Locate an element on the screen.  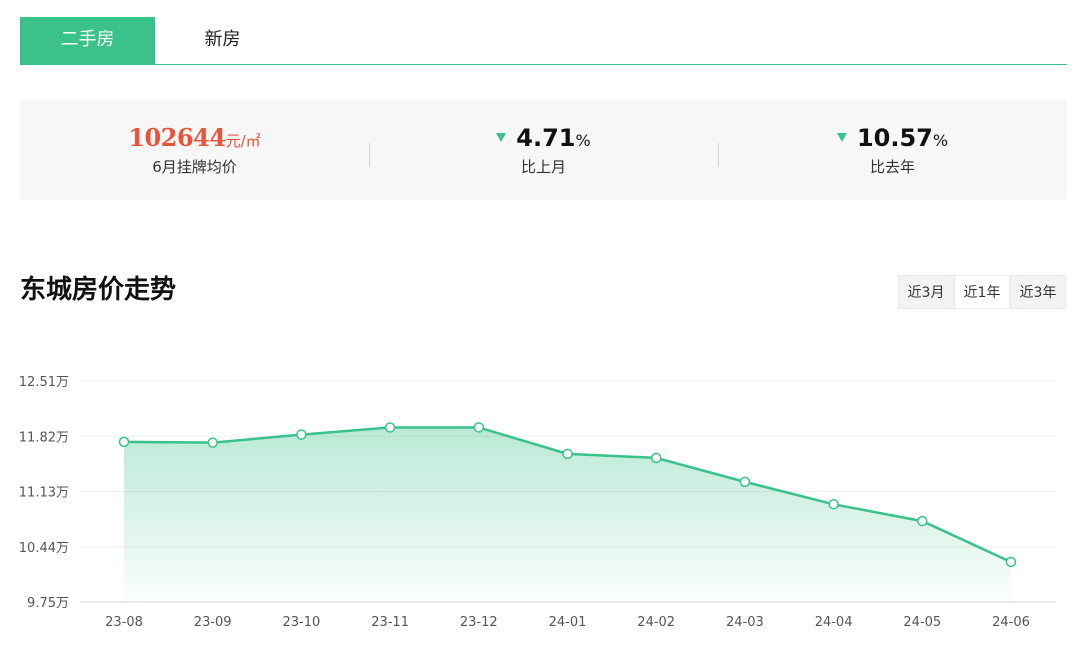
month-change-stat: 4.71% 比上月 is located at coordinates (543, 150).